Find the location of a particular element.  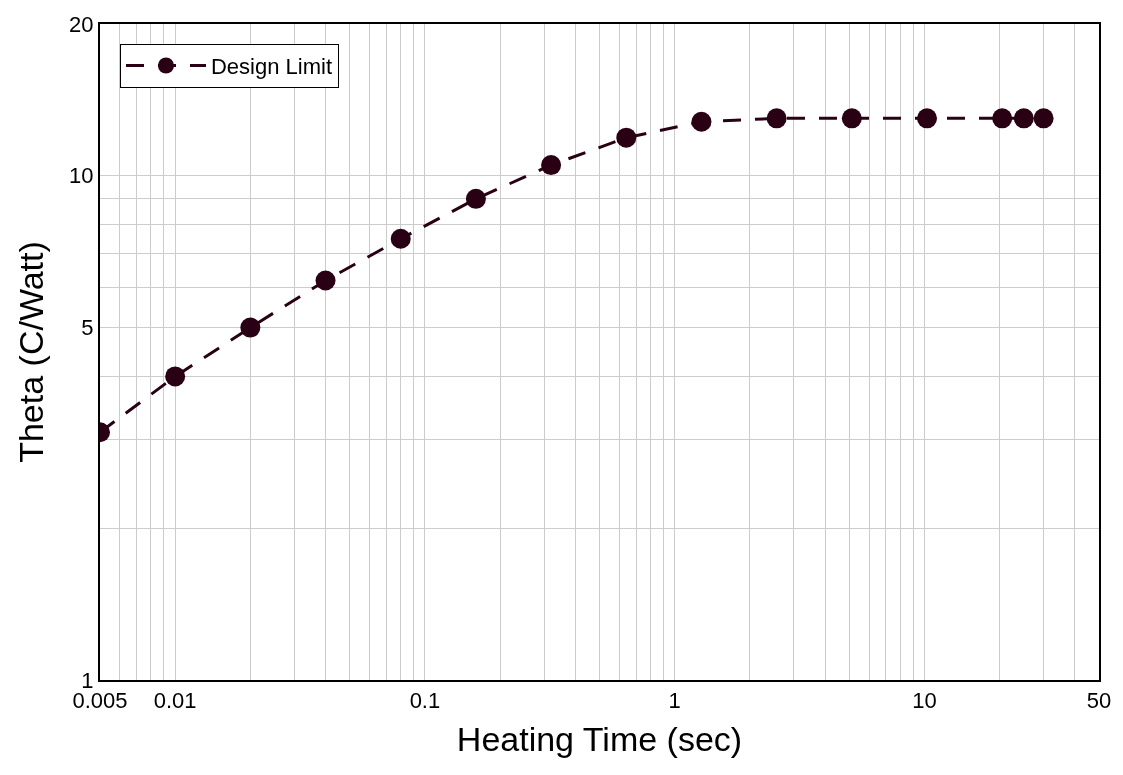

y-tick-label: 20 is located at coordinates (81, 24).